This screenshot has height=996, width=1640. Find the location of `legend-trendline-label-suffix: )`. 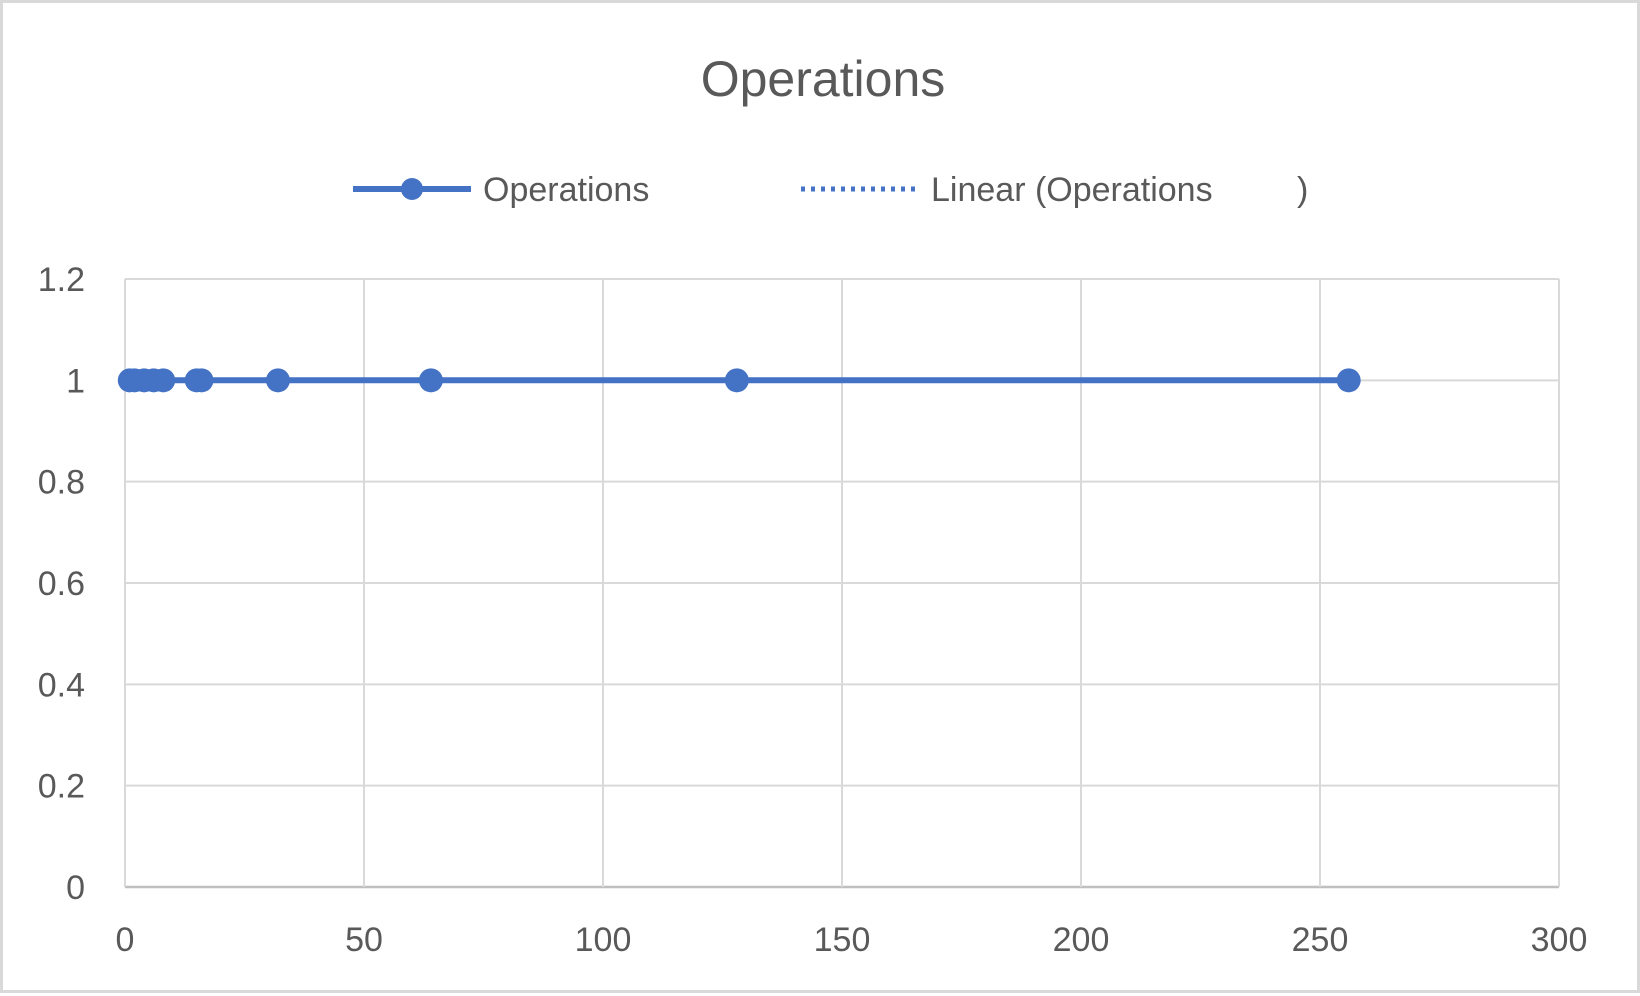

legend-trendline-label-suffix: ) is located at coordinates (1302, 190).